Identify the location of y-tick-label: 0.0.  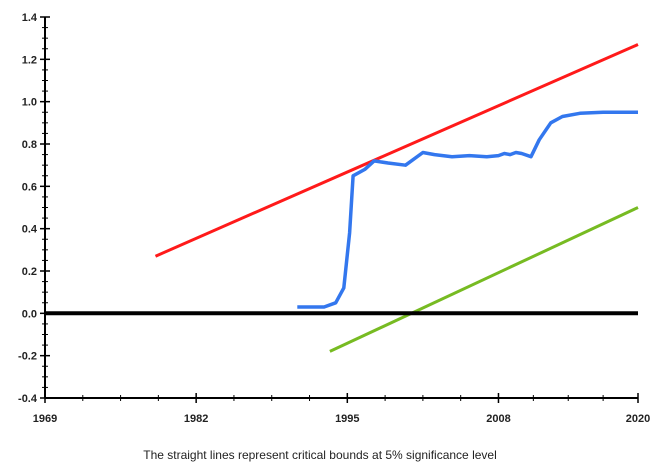
(29, 314).